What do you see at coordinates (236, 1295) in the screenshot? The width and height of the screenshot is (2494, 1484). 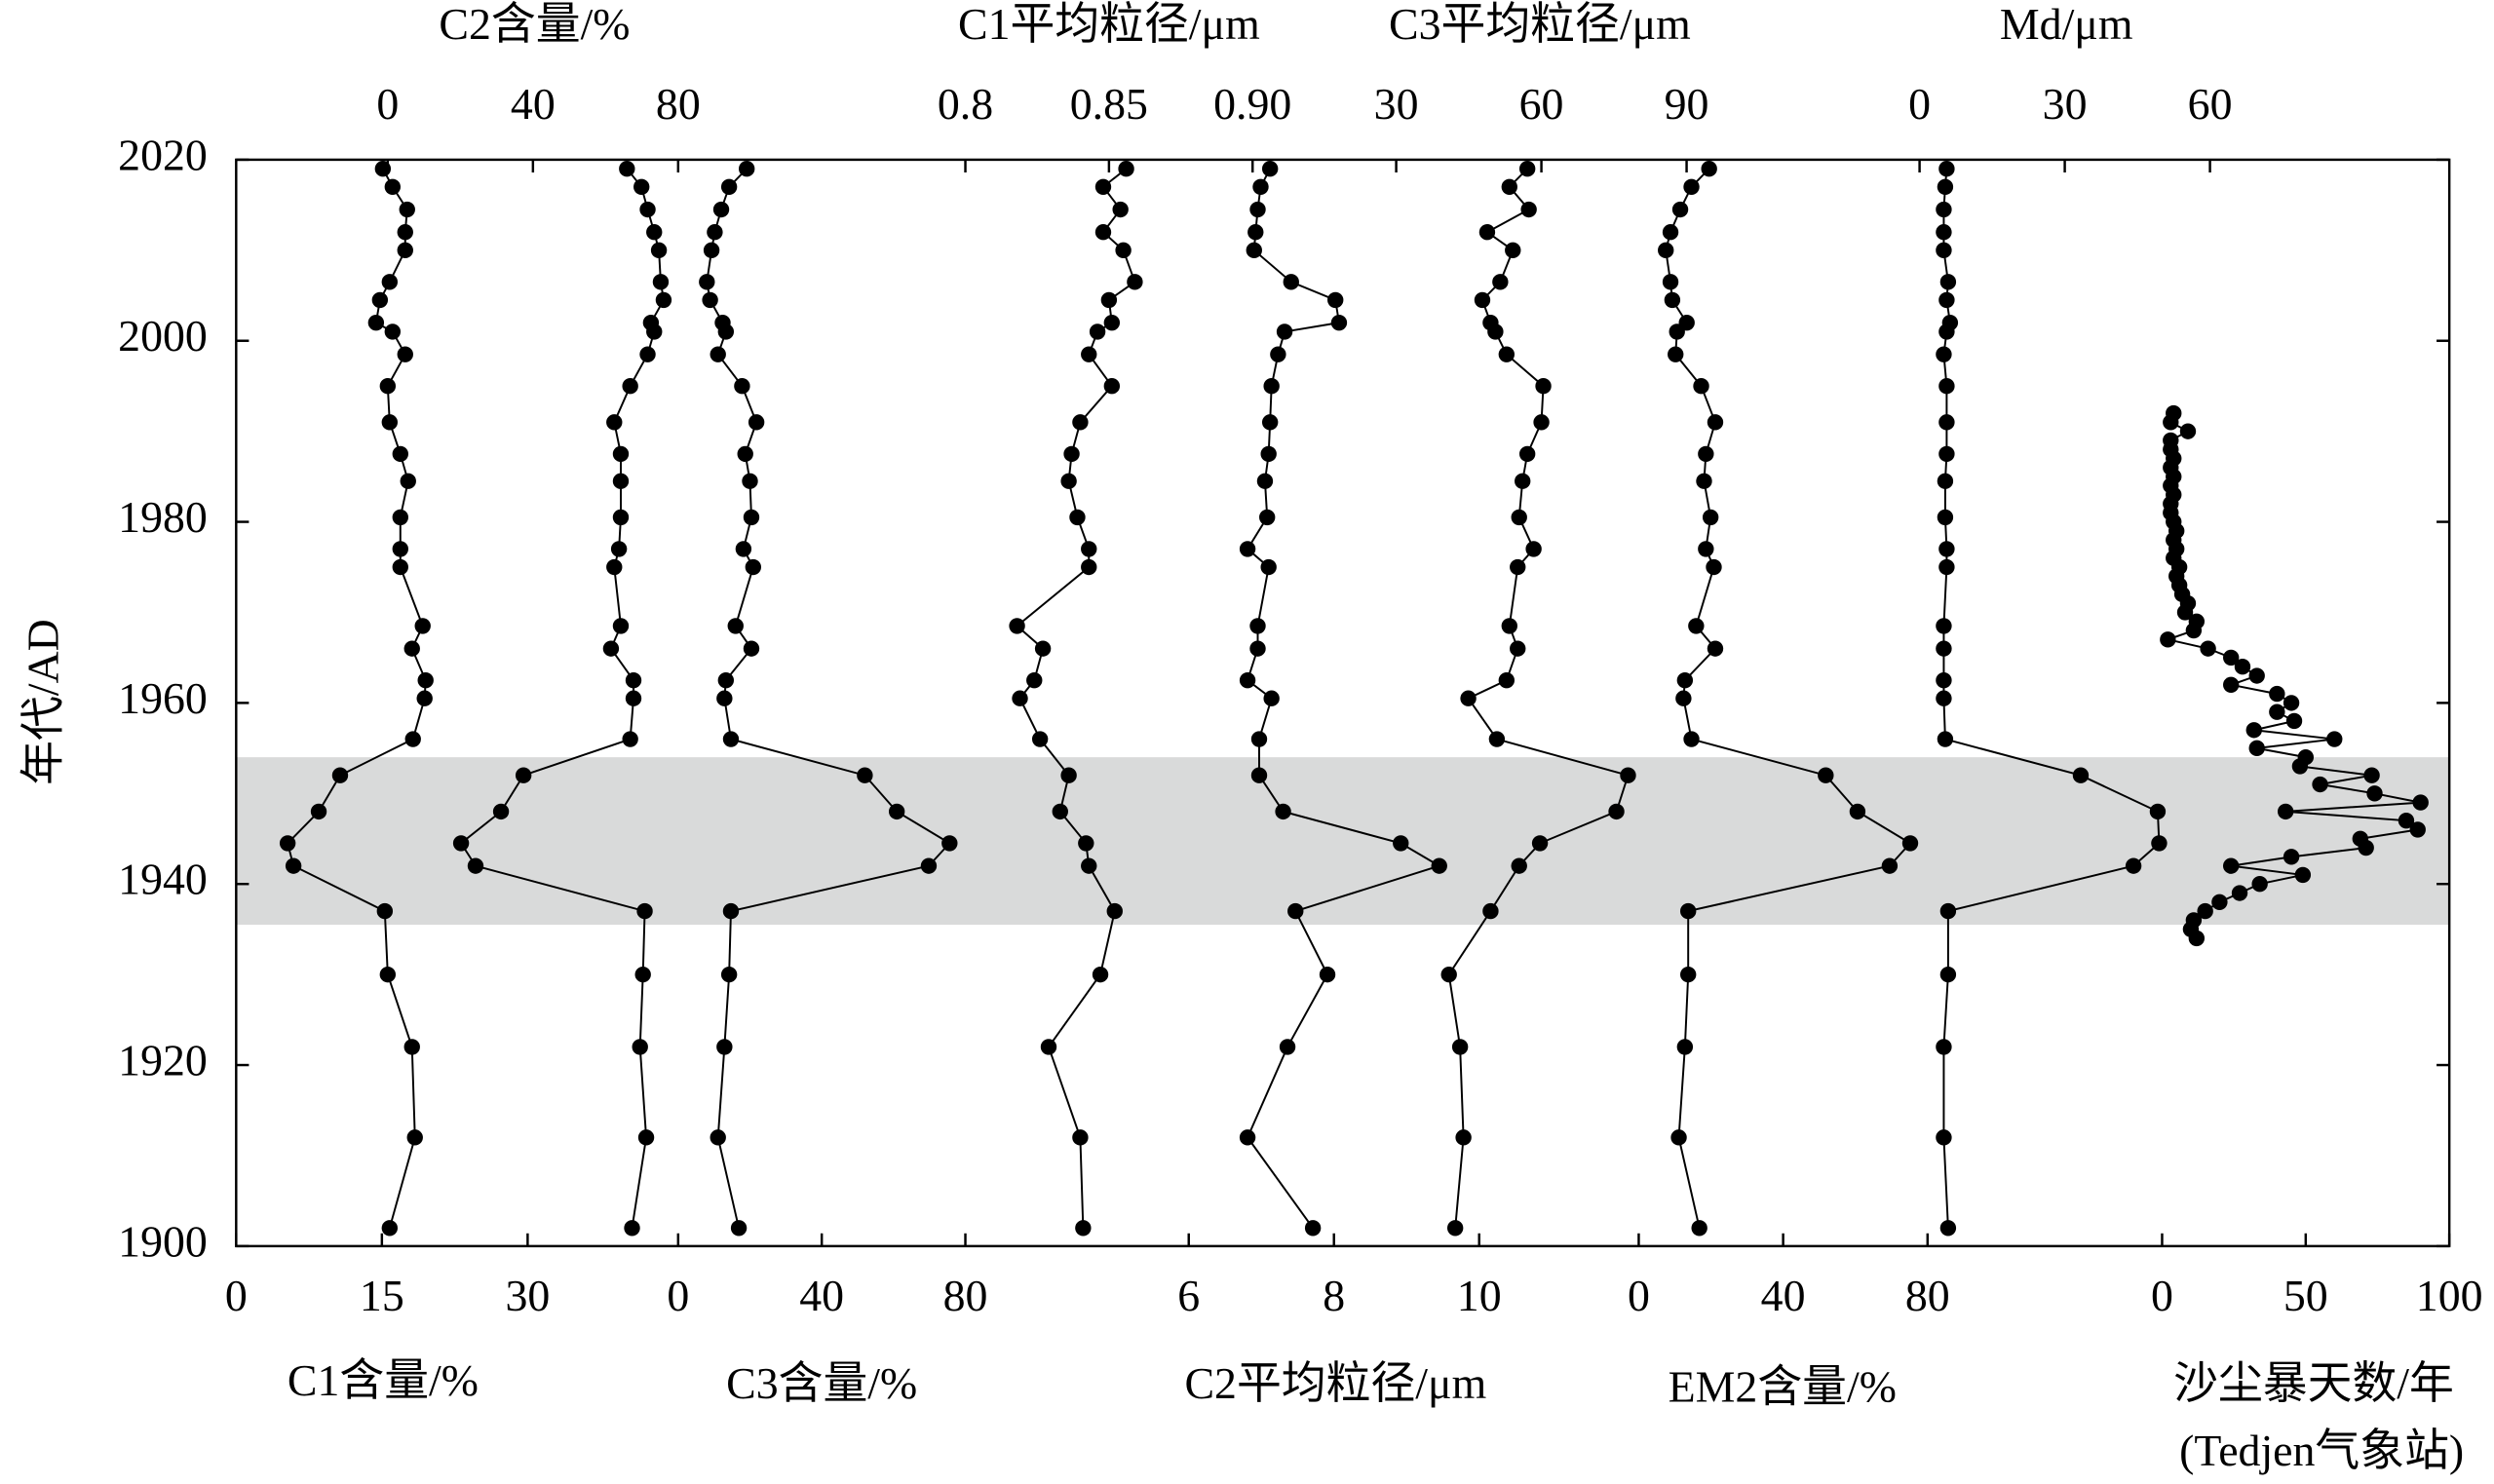 I see `x-tick-label: 0` at bounding box center [236, 1295].